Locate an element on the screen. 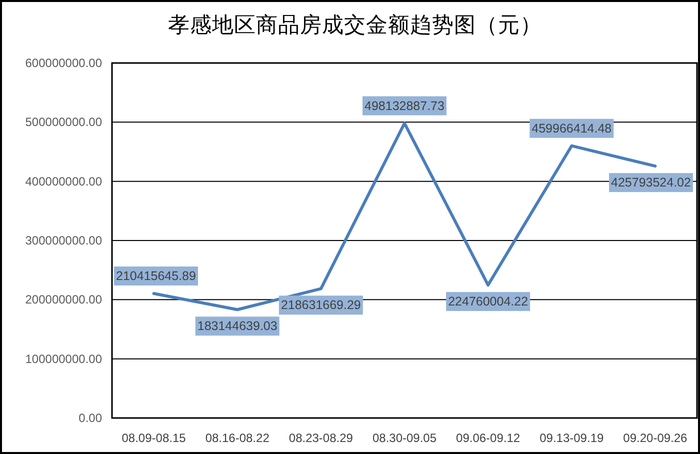  data-label: 210415645.89 is located at coordinates (156, 276).